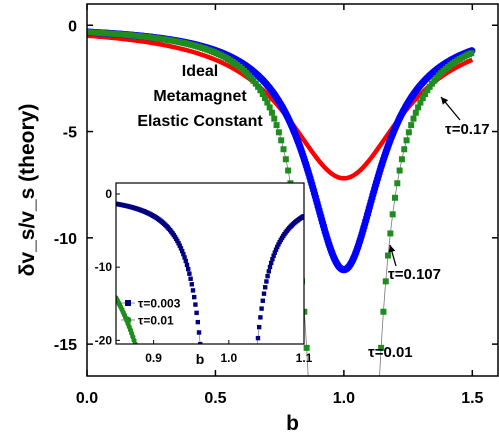  I want to click on annotation-line: Elastic Constant, so click(200, 121).